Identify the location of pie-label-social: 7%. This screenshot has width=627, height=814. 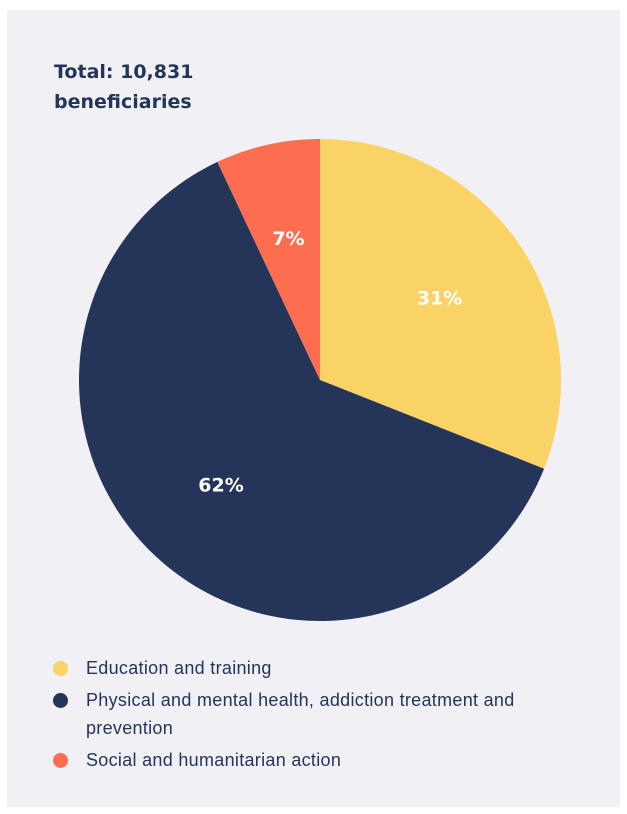
(288, 239).